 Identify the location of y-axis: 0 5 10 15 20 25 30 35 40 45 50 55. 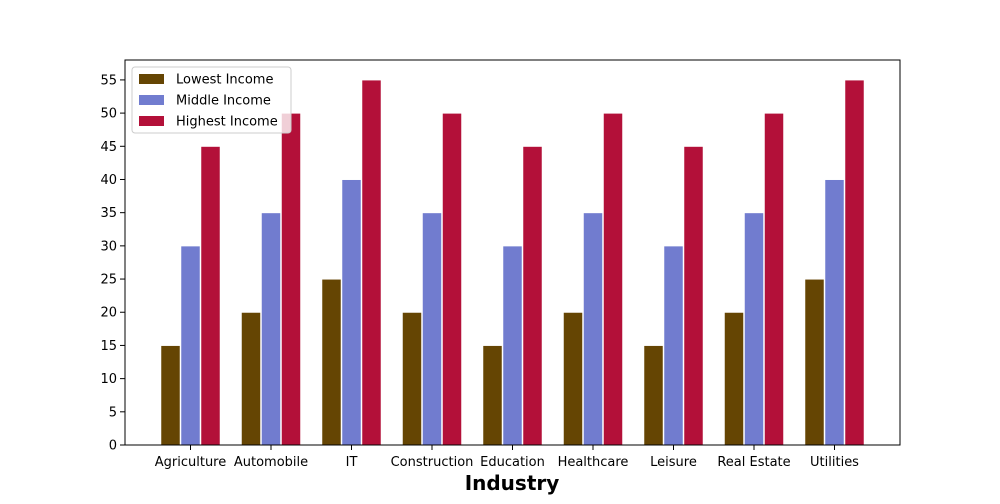
(112, 263).